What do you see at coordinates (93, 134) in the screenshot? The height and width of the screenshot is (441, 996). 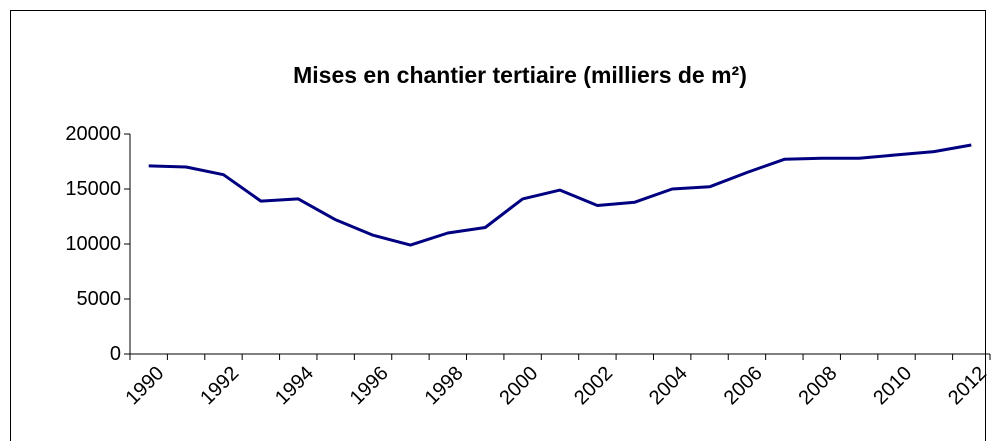 I see `y-tick-label: 20000` at bounding box center [93, 134].